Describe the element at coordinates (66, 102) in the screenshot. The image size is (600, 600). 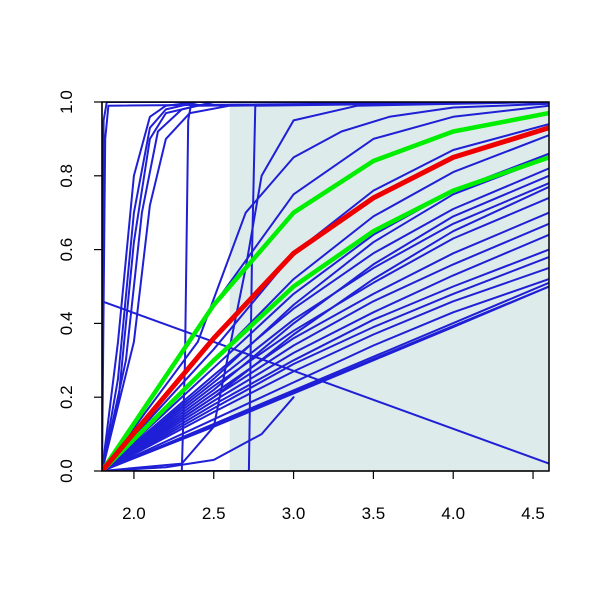
I see `y-tick-label: 1.0` at that location.